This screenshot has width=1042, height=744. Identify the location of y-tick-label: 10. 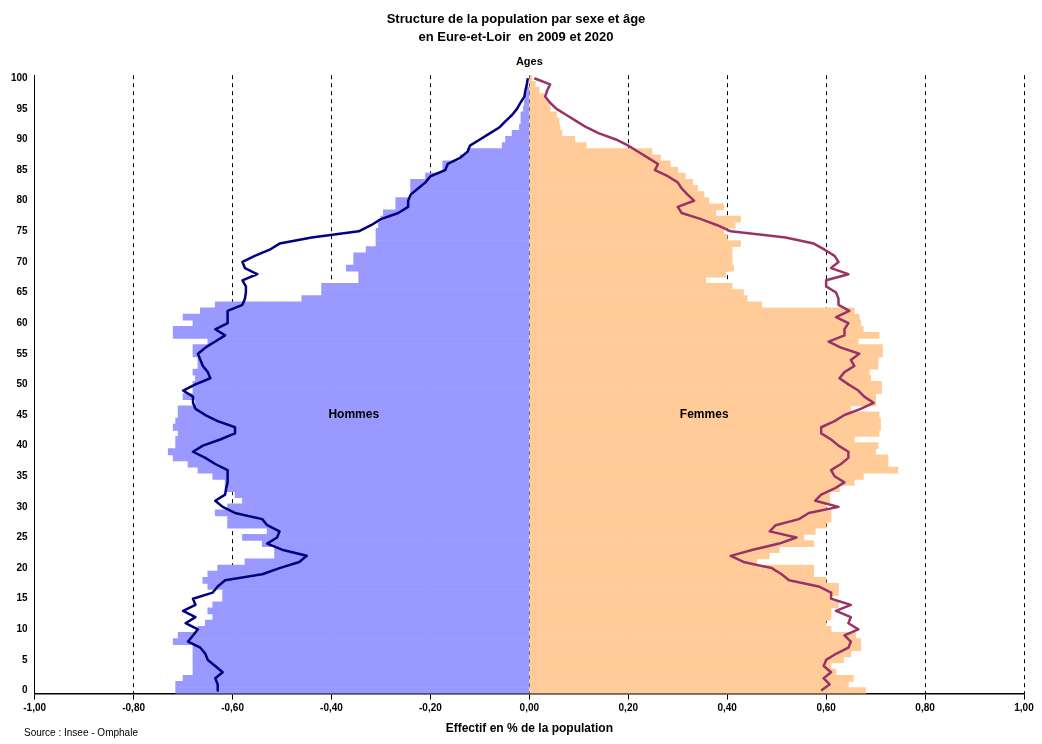
(22, 629).